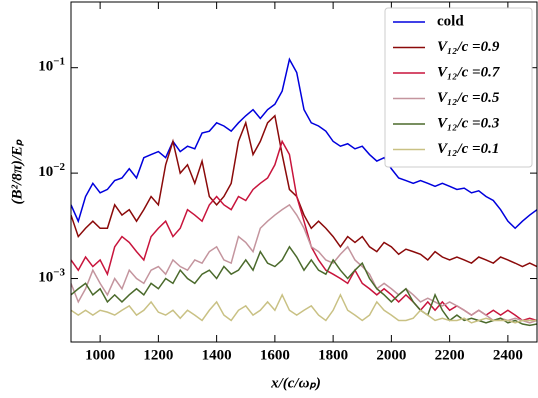 This screenshot has width=538, height=398. I want to click on y-tick-label: 10⁻², so click(51, 171).